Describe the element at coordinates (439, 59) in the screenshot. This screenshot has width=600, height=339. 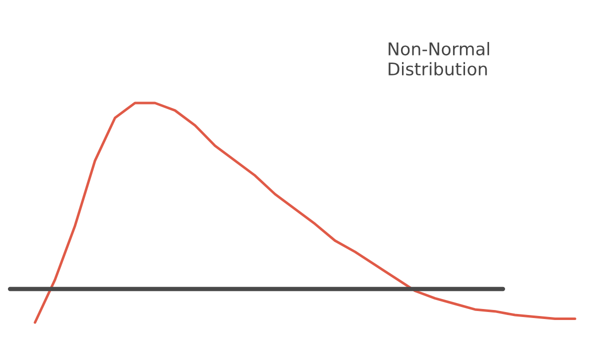
I see `text: Non-Normal Distribution` at that location.